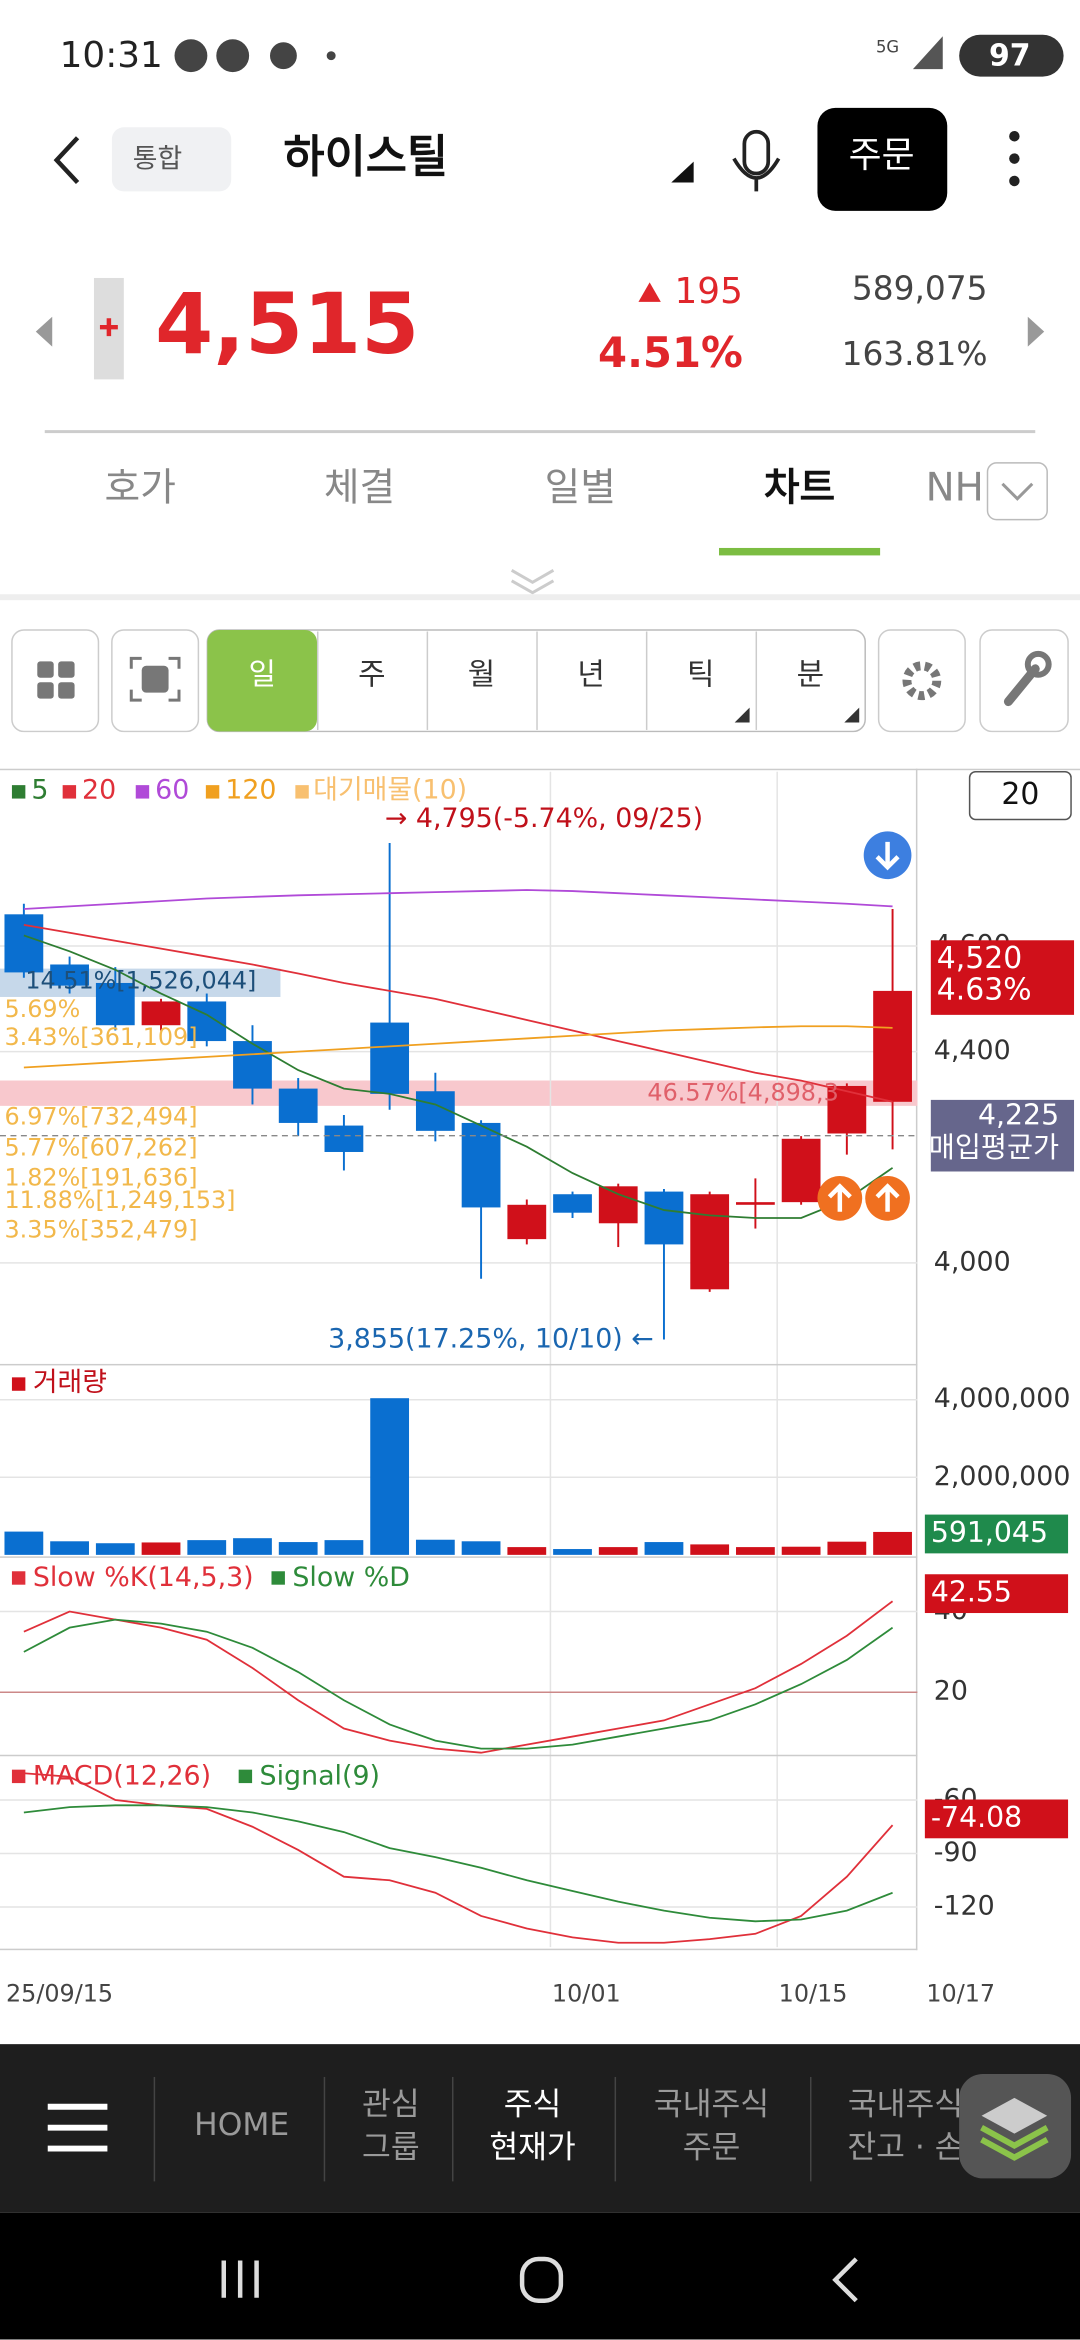  Describe the element at coordinates (533, 2104) in the screenshot. I see `nav-current: 주식` at that location.